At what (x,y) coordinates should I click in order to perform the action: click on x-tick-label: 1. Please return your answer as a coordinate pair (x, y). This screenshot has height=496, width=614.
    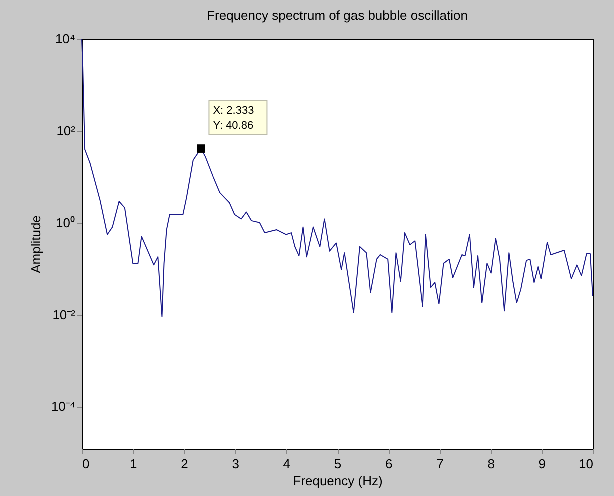
    Looking at the image, I should click on (134, 464).